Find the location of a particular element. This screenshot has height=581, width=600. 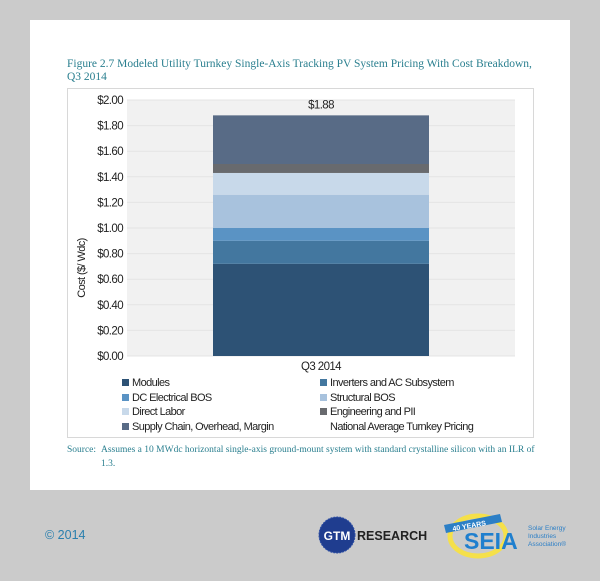

bar-segment-structural-bos is located at coordinates (321, 211).